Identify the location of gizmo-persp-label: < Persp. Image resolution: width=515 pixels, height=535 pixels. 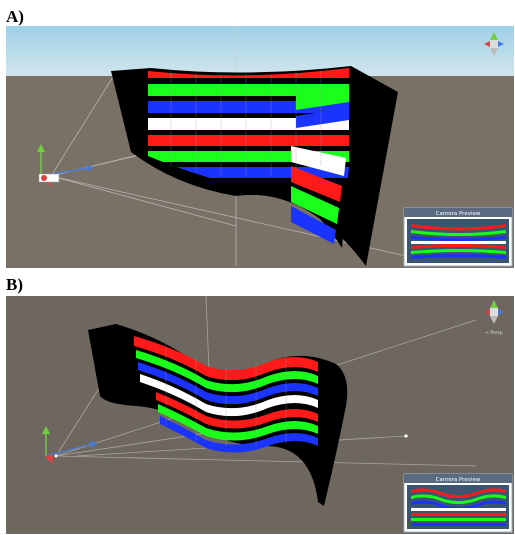
(494, 333).